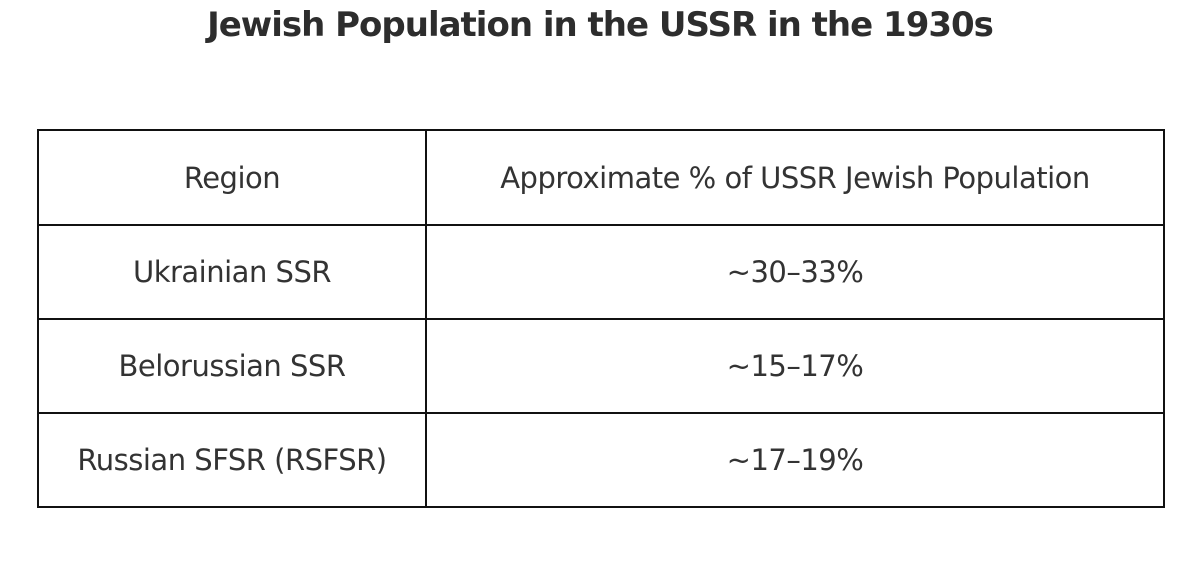 Image resolution: width=1200 pixels, height=563 pixels. Describe the element at coordinates (232, 460) in the screenshot. I see `cell-region: Russian SFSR (RSFSR)` at that location.